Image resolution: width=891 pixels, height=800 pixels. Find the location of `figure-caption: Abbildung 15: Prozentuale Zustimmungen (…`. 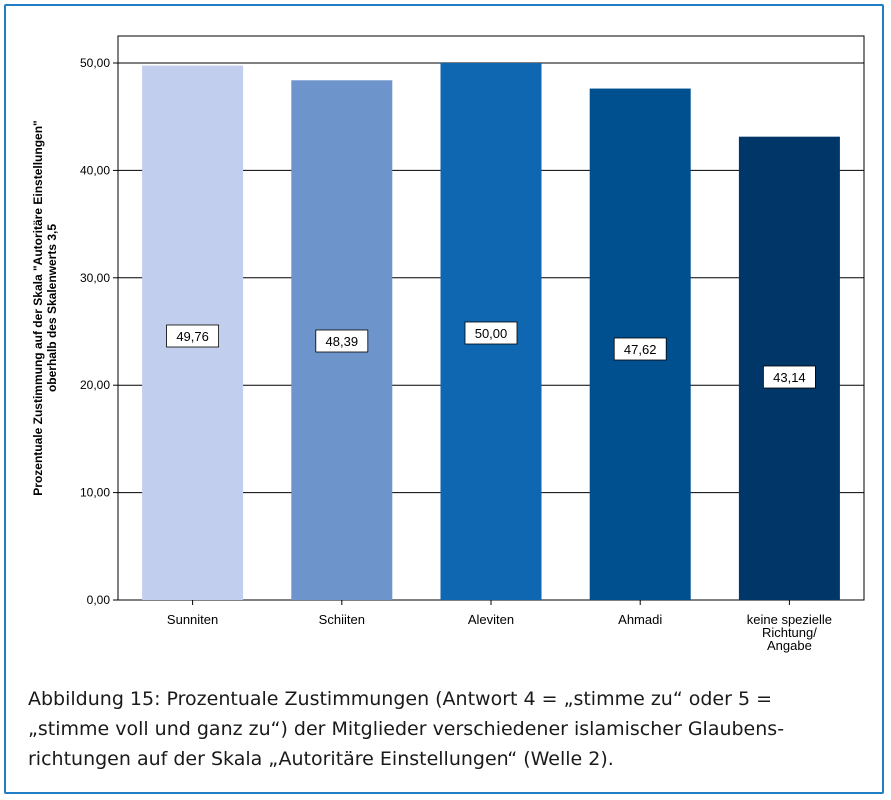

figure-caption: Abbildung 15: Prozentuale Zustimmungen (… is located at coordinates (448, 729).